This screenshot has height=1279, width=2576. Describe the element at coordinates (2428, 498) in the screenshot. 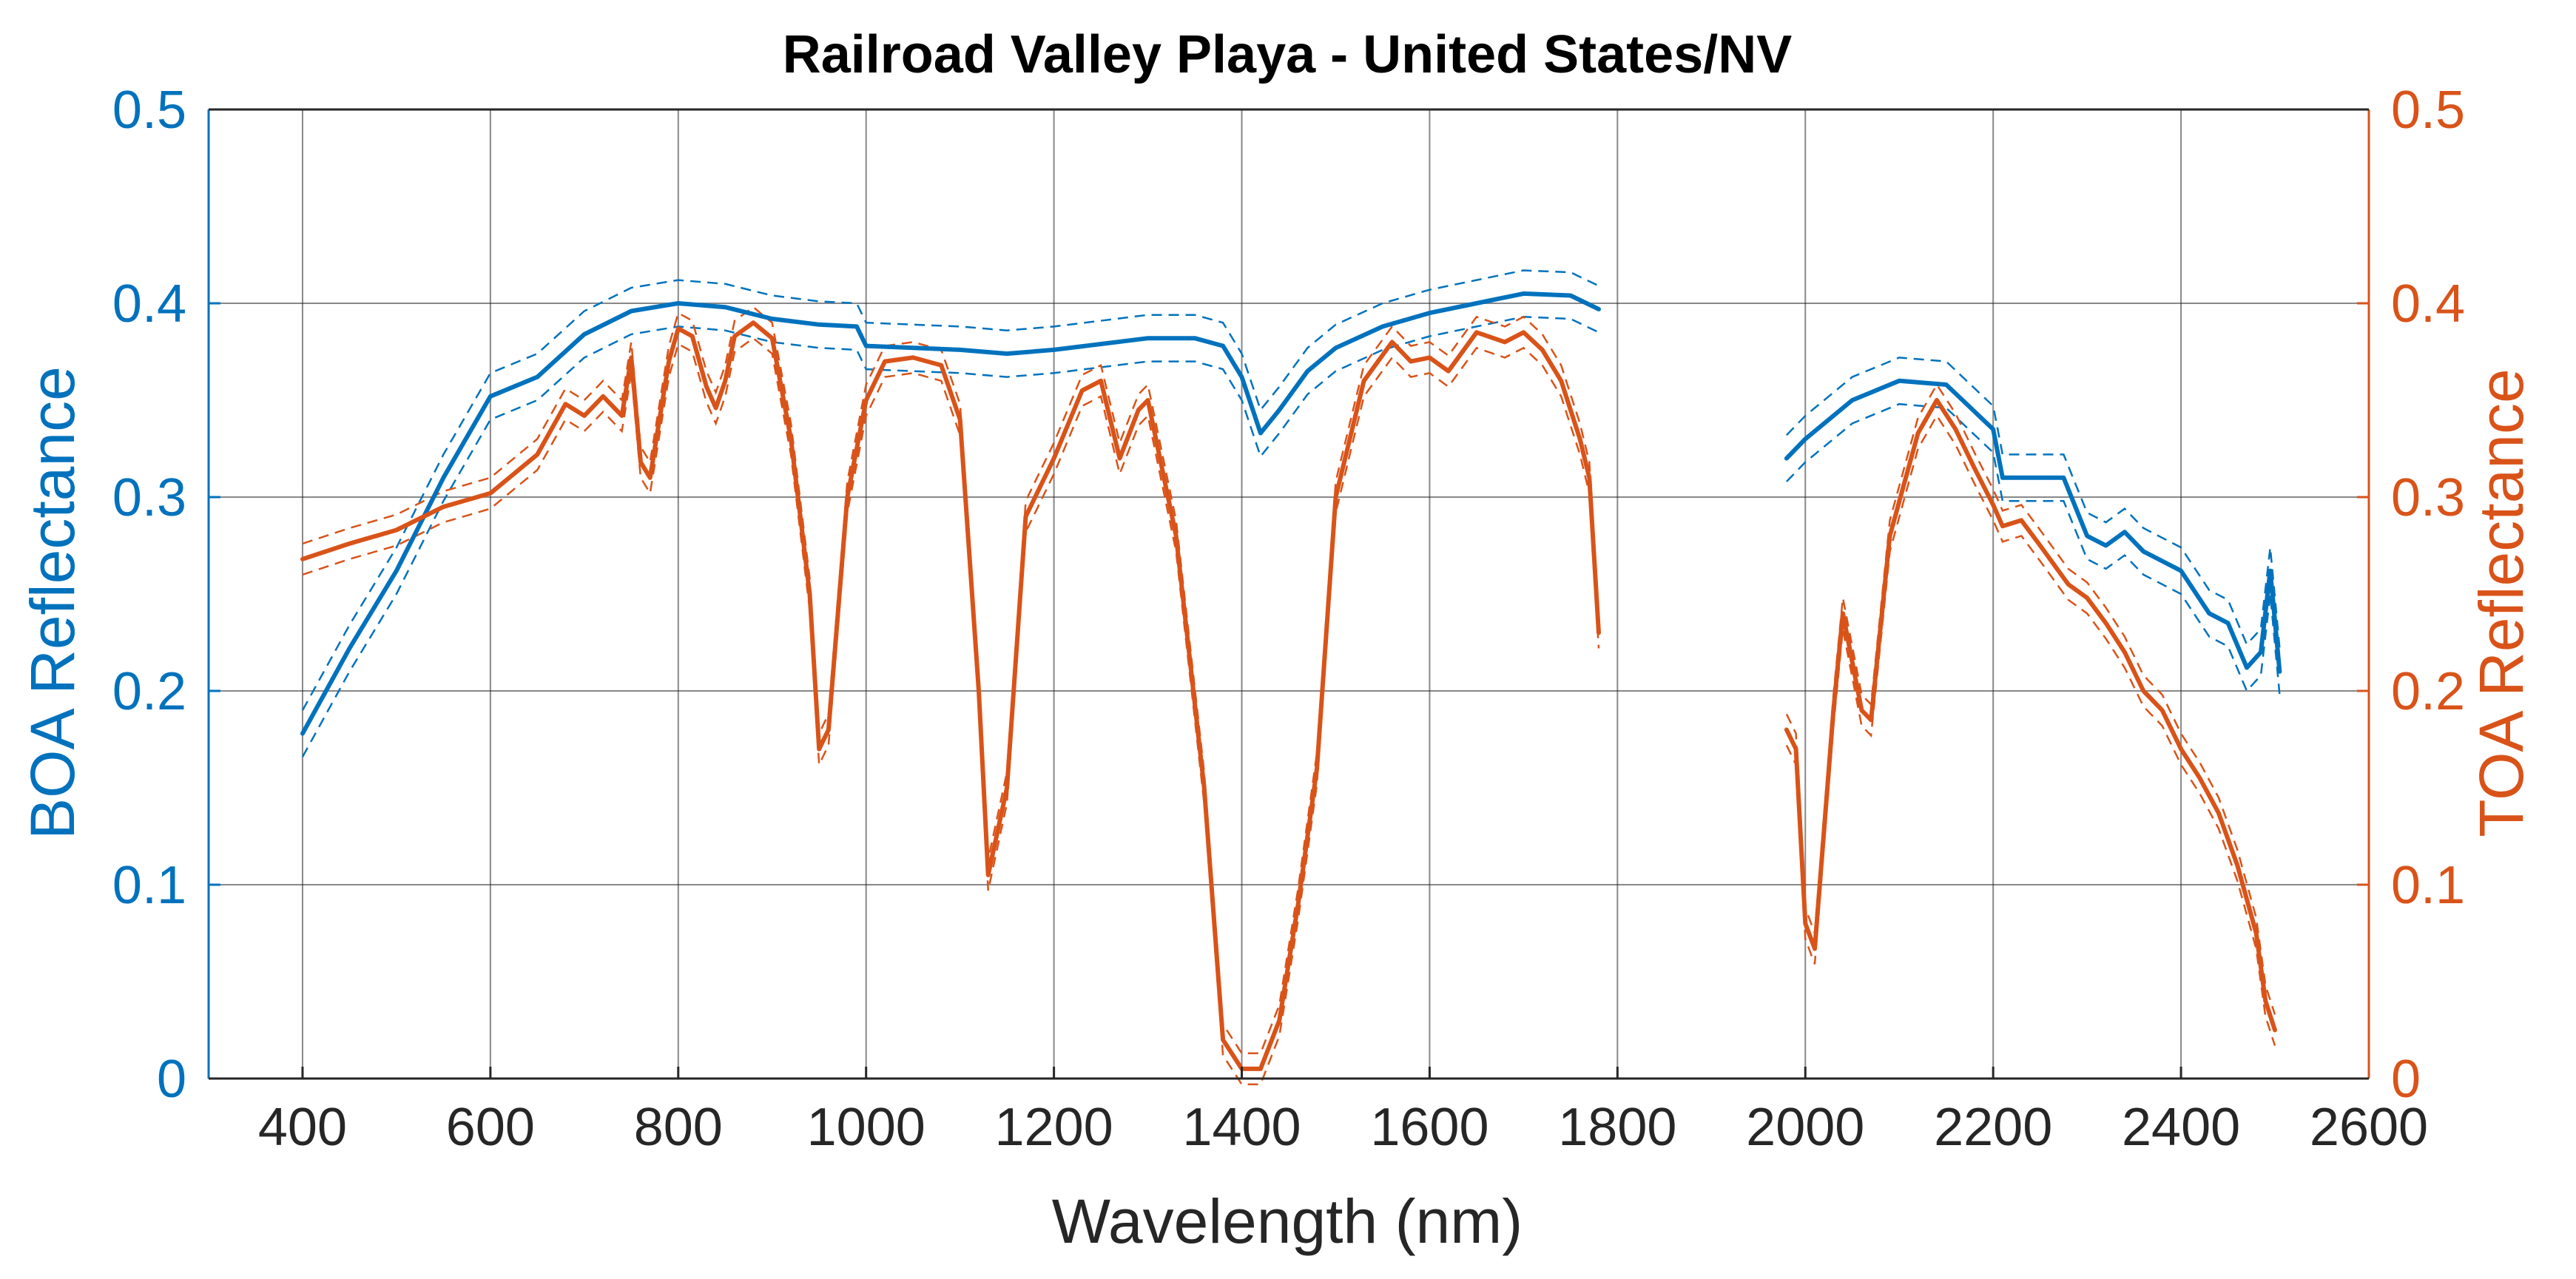

I see `y-right-tick-label: 0.3` at that location.